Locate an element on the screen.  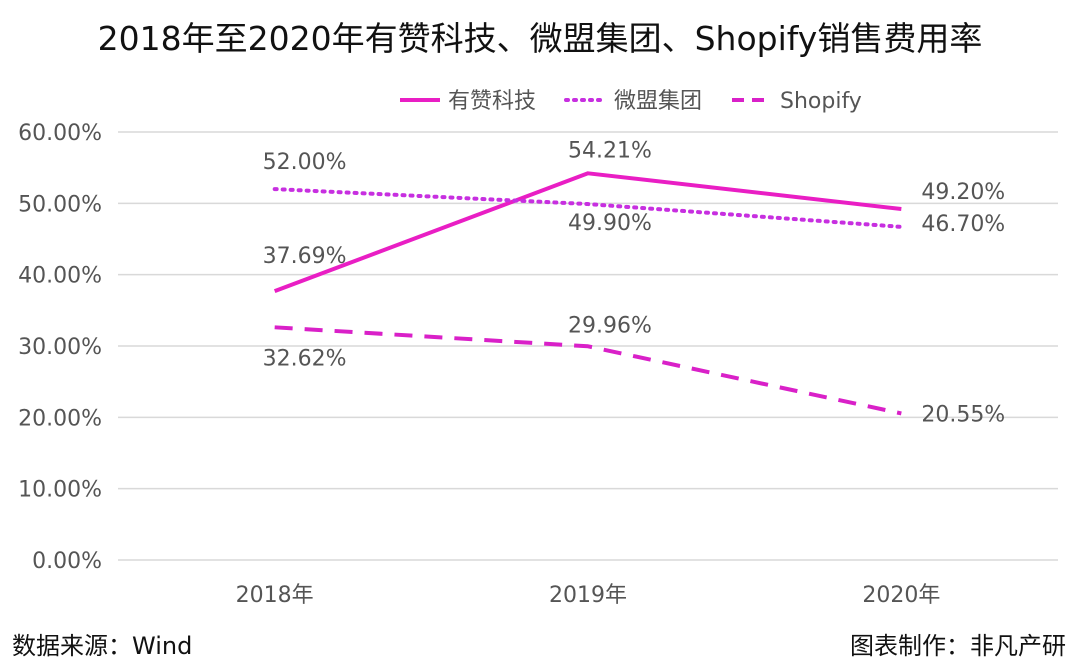
y-tick-label: 60.00% is located at coordinates (60, 133).